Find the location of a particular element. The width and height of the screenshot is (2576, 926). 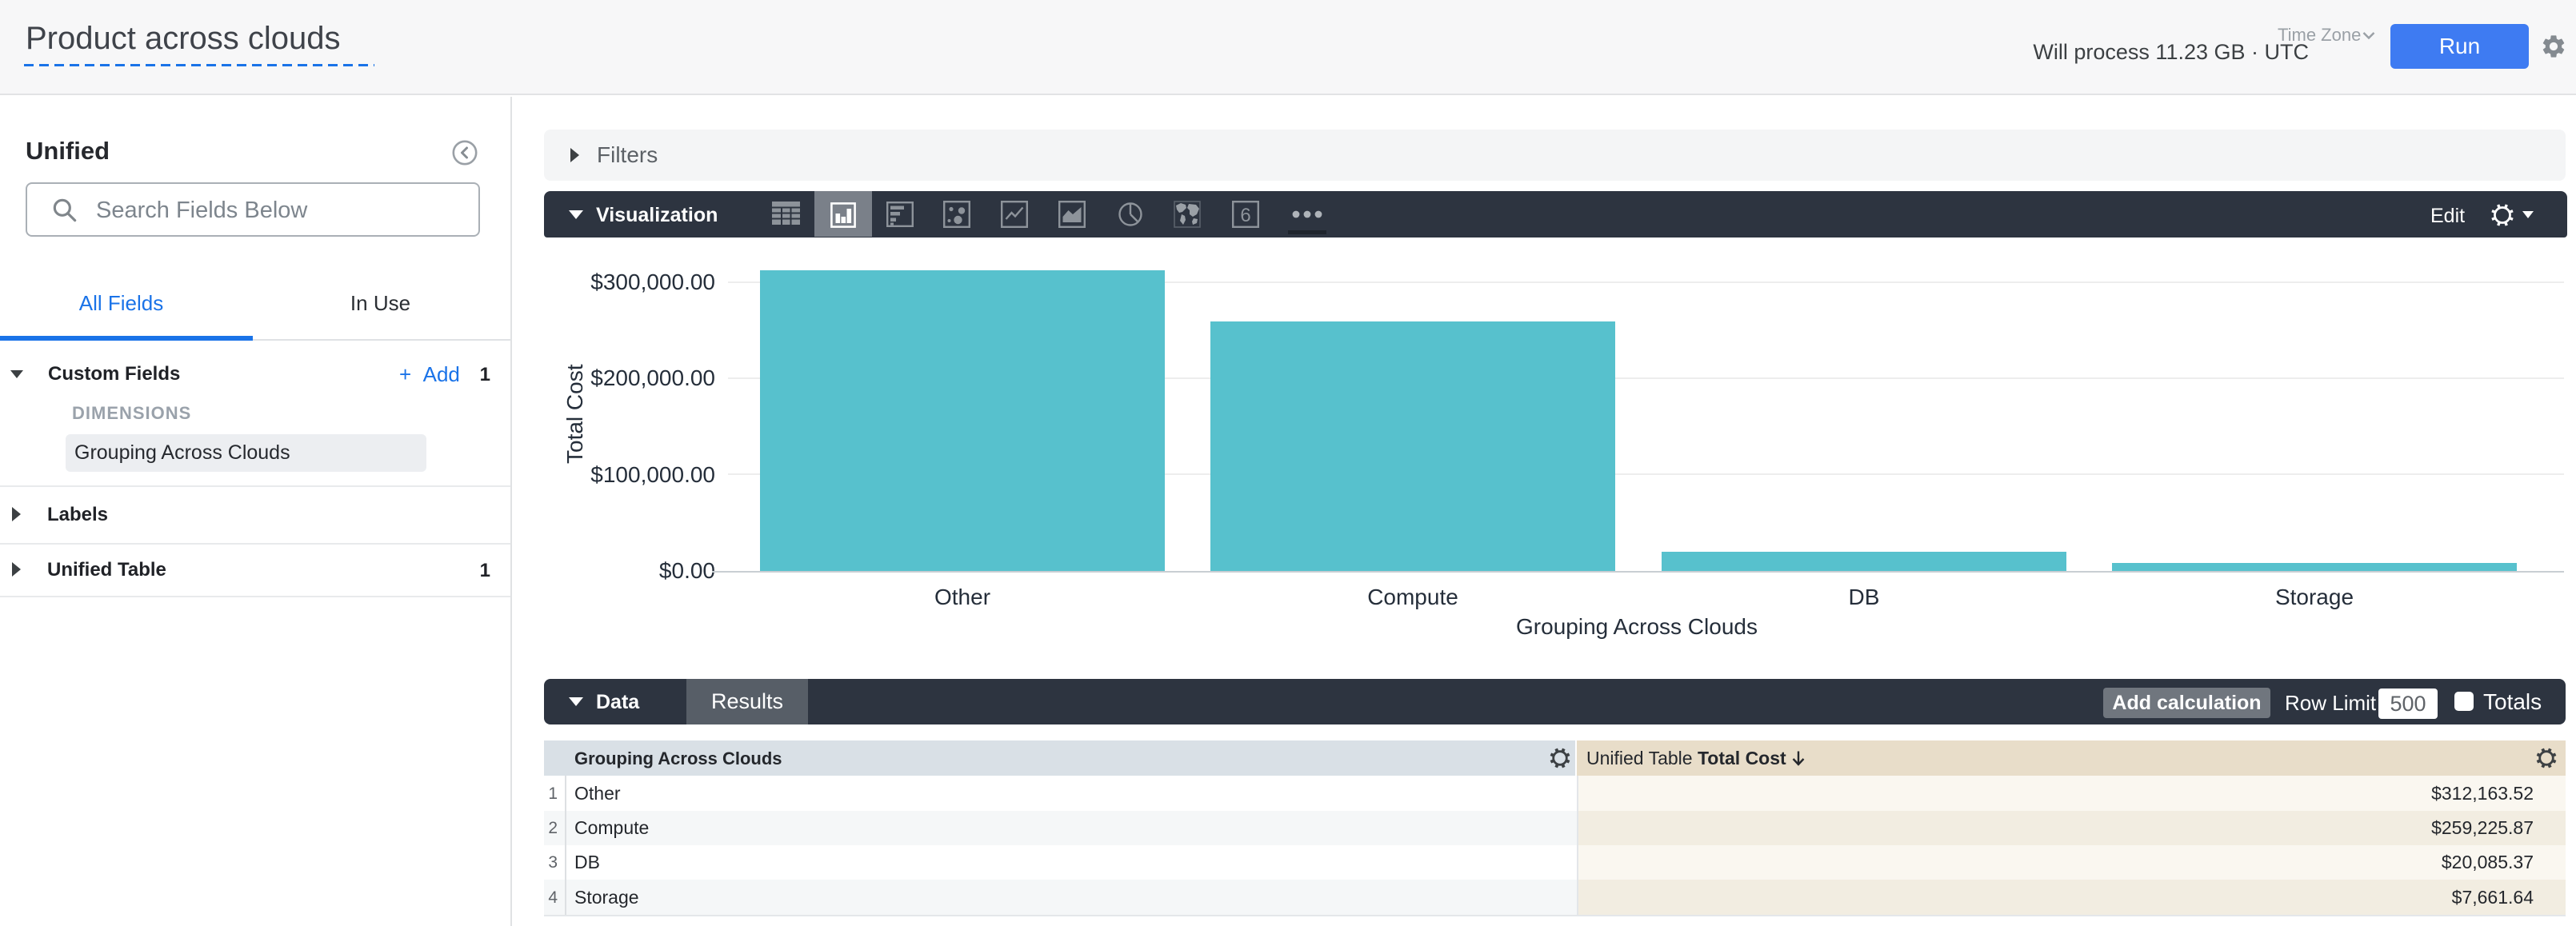

svg-text: 6 is located at coordinates (1245, 215).